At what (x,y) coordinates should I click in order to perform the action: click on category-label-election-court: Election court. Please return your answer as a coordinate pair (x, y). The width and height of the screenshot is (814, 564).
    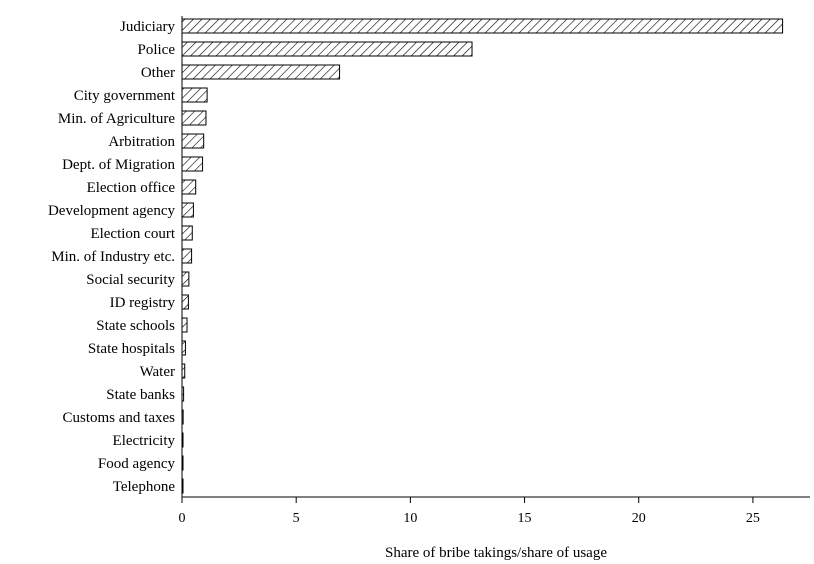
    Looking at the image, I should click on (132, 234).